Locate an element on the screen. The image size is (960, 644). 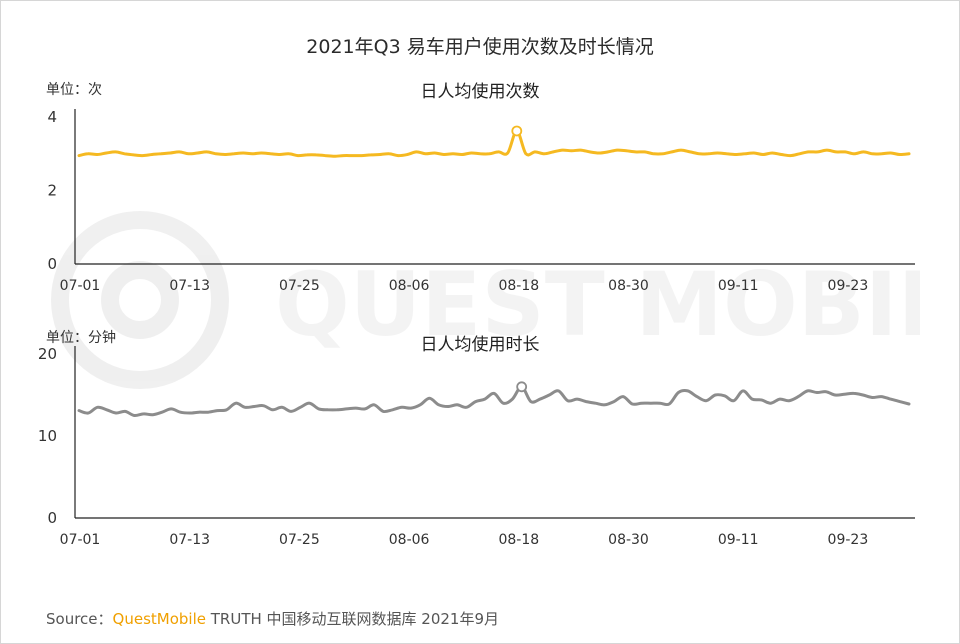
bottom-chart-x-tick-label: 08-30 is located at coordinates (628, 540).